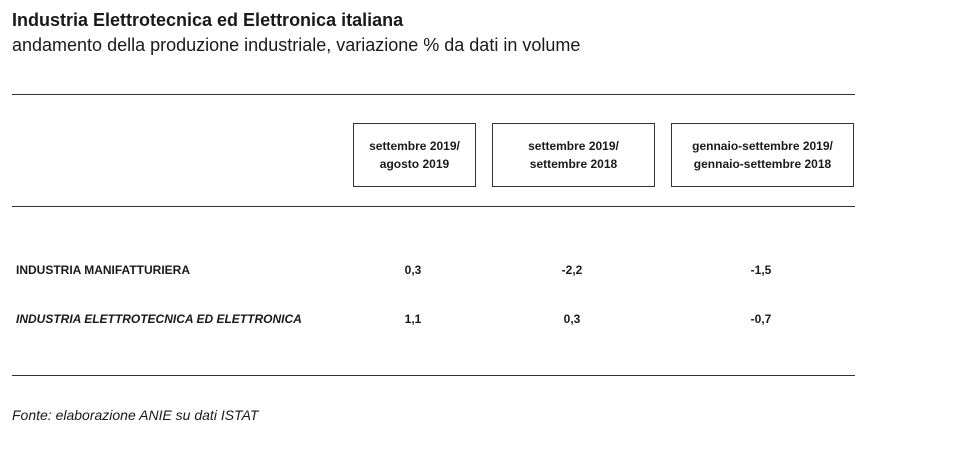 The height and width of the screenshot is (455, 955). Describe the element at coordinates (572, 270) in the screenshot. I see `table-cell-manifatturiera-col2: -2,2` at that location.